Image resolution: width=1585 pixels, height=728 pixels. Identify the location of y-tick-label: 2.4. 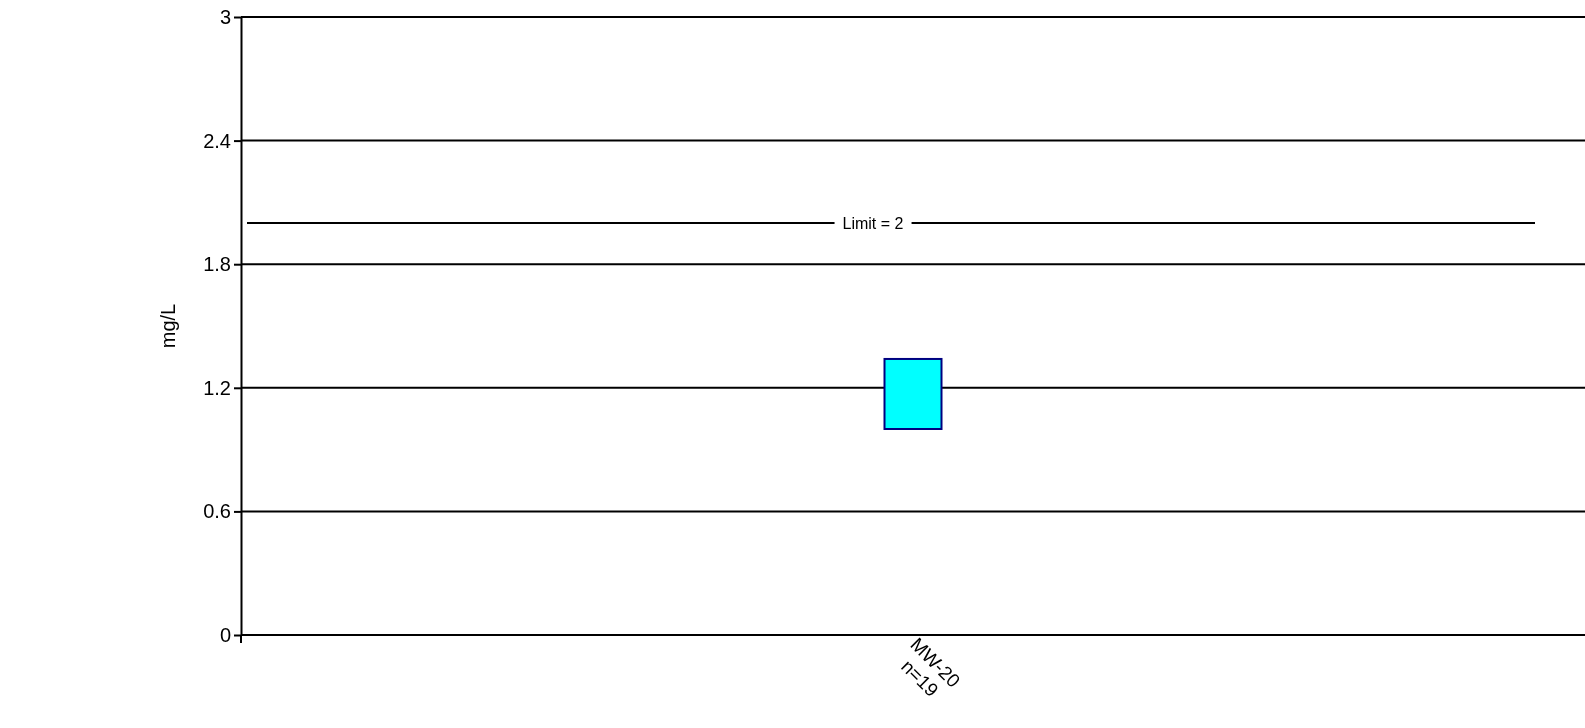
(217, 140).